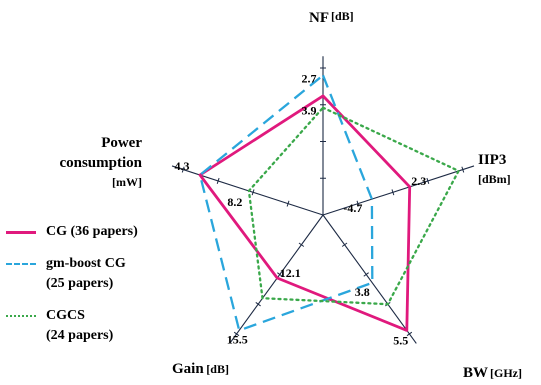 The height and width of the screenshot is (385, 541). What do you see at coordinates (247, 190) in the screenshot?
I see `axis-line-power-consumption` at bounding box center [247, 190].